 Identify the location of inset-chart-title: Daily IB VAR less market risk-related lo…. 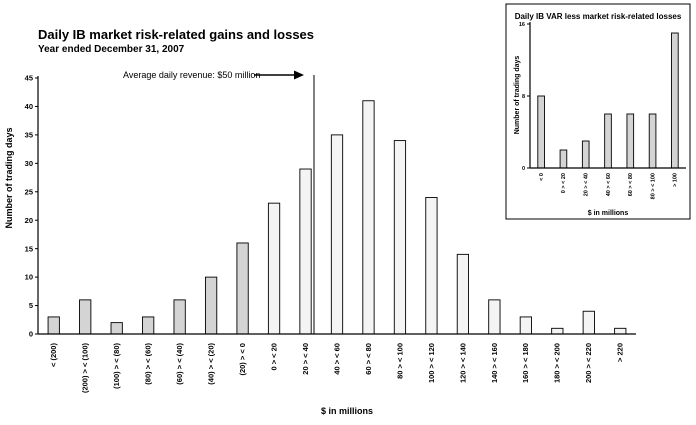
(598, 16).